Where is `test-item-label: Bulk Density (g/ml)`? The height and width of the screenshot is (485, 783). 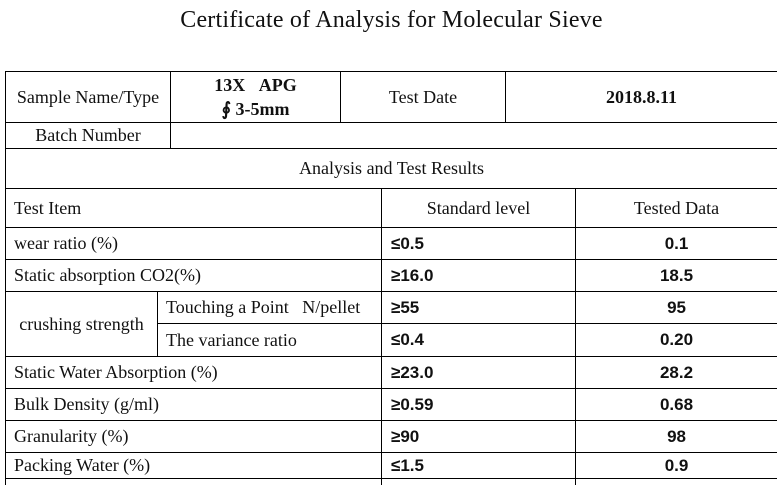
test-item-label: Bulk Density (g/ml) is located at coordinates (194, 404).